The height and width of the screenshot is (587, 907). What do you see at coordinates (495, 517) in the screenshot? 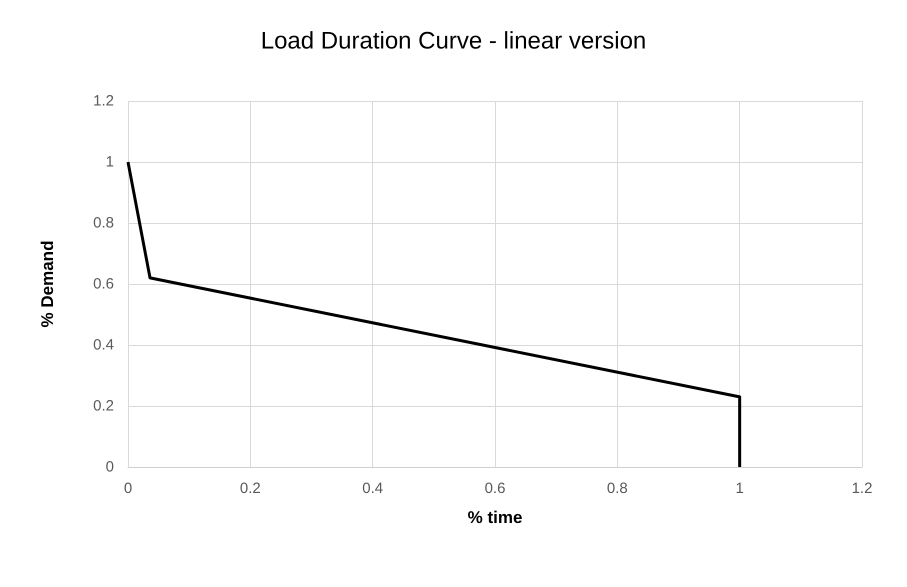
I see `x-axis-title: % time` at bounding box center [495, 517].